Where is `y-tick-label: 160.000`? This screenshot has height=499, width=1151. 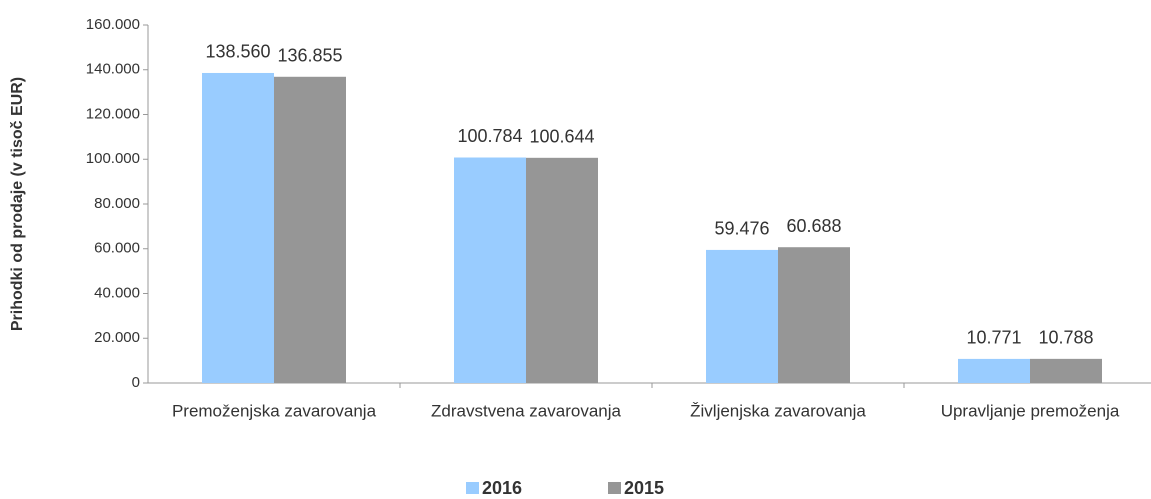
y-tick-label: 160.000 is located at coordinates (113, 24).